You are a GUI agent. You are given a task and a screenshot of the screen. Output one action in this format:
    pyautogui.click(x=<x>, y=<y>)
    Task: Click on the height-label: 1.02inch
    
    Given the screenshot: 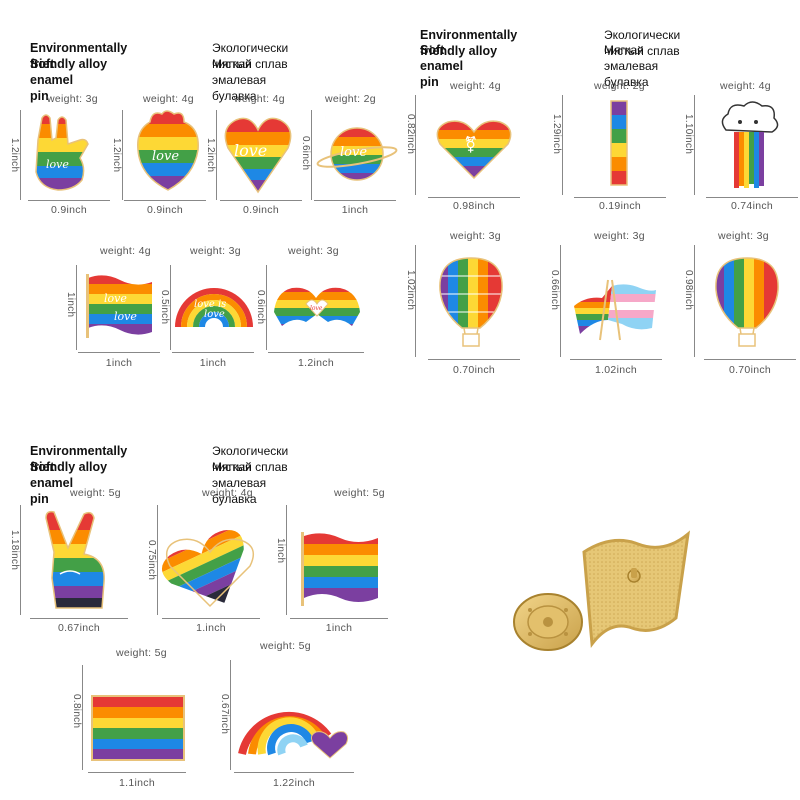 What is the action you would take?
    pyautogui.click(x=410, y=290)
    